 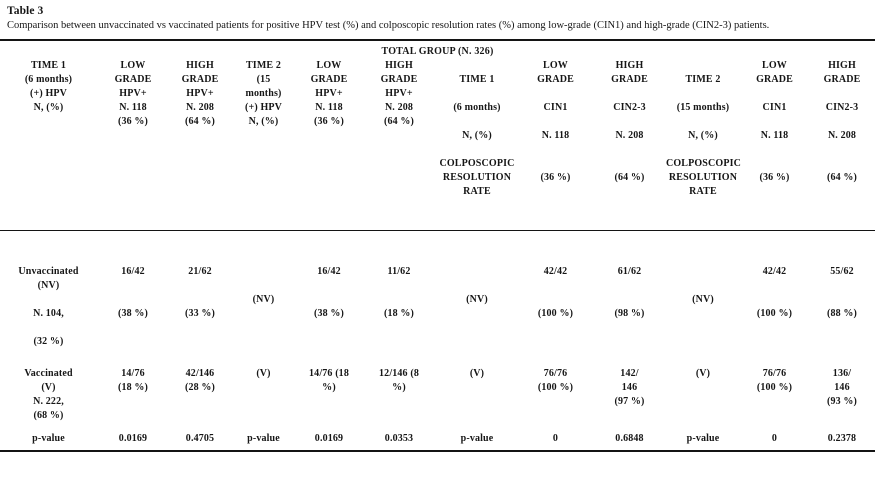 I want to click on cell-line: (93 %), so click(x=842, y=401).